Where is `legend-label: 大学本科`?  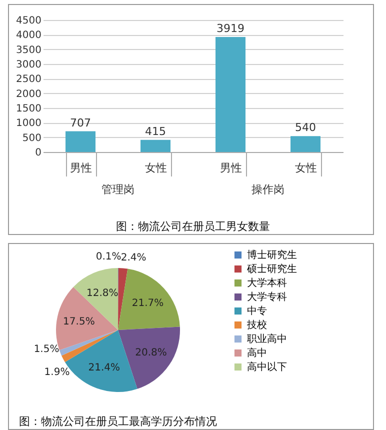 legend-label: 大学本科 is located at coordinates (267, 283).